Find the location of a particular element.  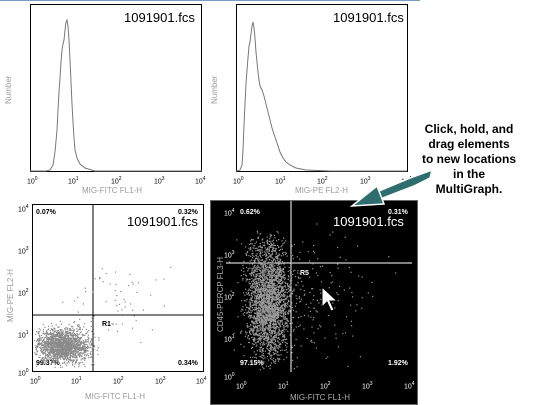

quadrant-lower-left-pct: 99.37% is located at coordinates (48, 363).